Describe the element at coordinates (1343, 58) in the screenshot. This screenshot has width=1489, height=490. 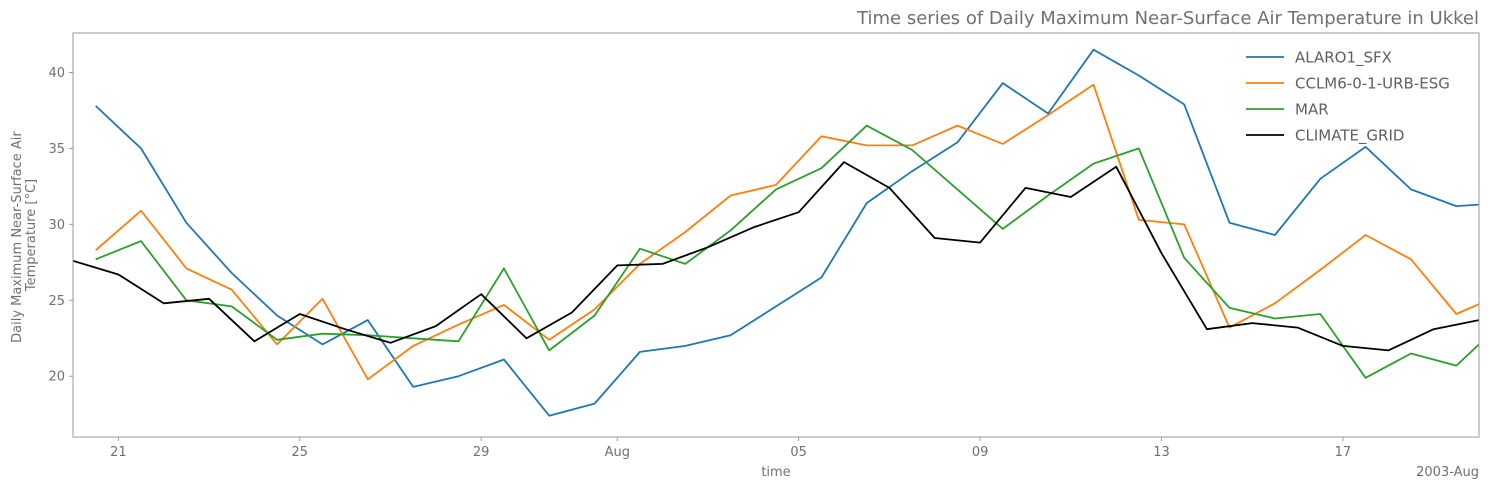
I see `legend-label: ALARO1_SFX` at that location.